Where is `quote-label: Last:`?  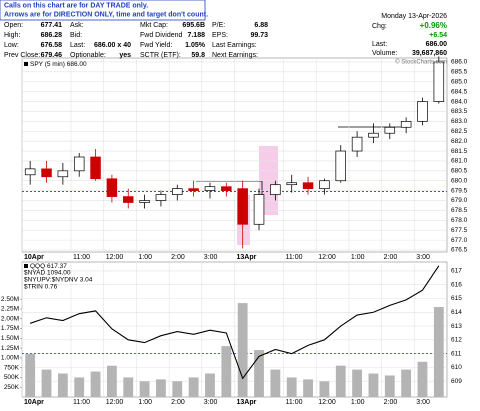
quote-label: Last: is located at coordinates (77, 45).